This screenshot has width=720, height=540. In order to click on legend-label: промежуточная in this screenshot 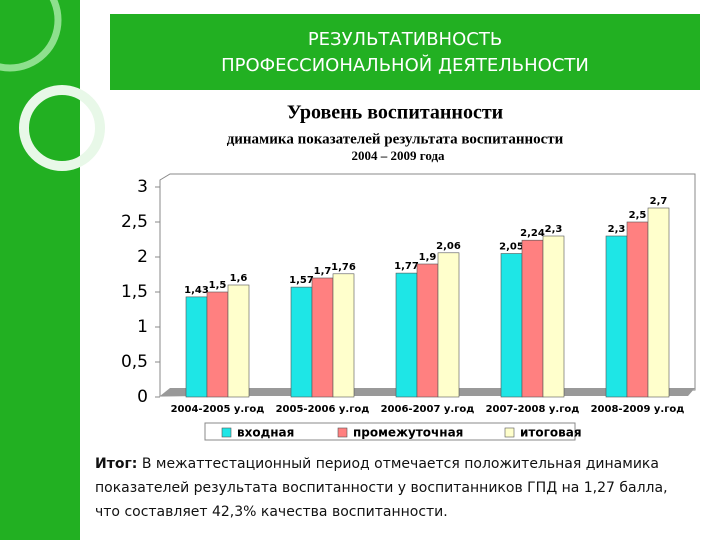, I will do `click(408, 433)`.